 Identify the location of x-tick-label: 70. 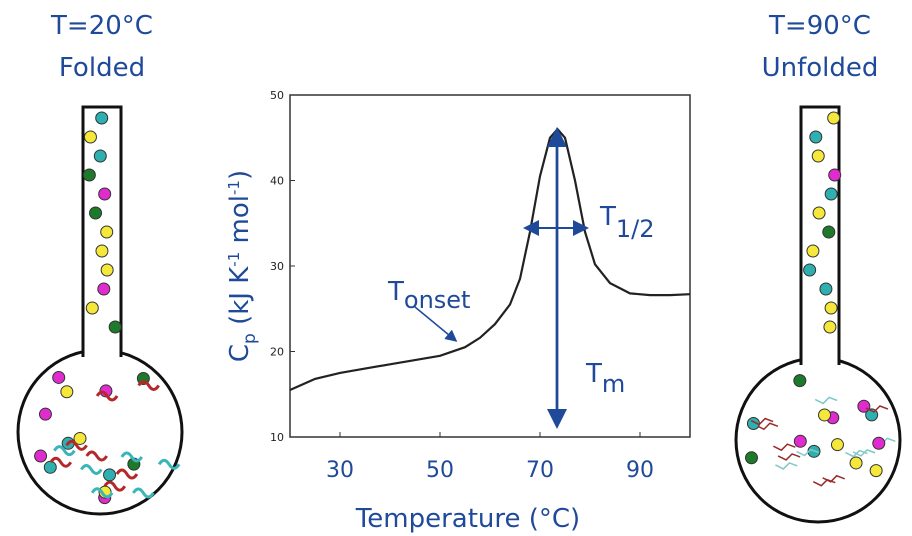
(540, 470).